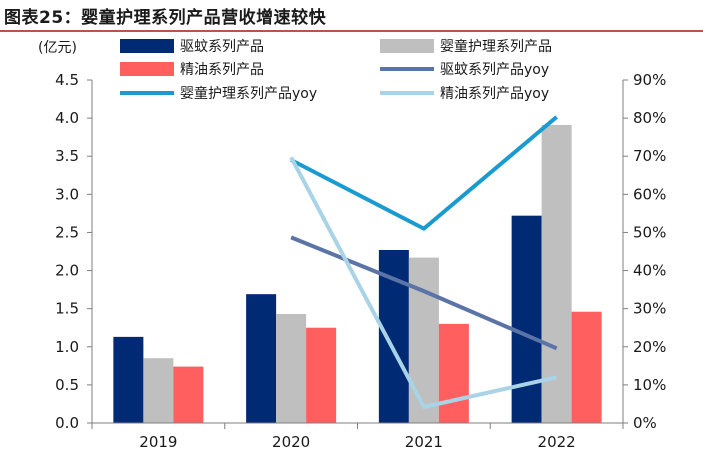 This screenshot has height=472, width=703. I want to click on right-tick-label: 30%, so click(649, 309).